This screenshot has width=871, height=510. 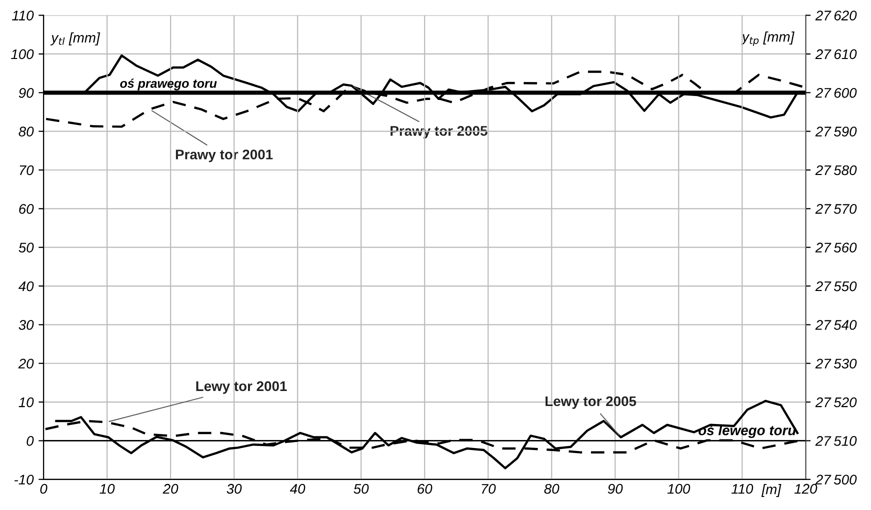 What do you see at coordinates (26, 93) in the screenshot?
I see `y-tick-label: 90` at bounding box center [26, 93].